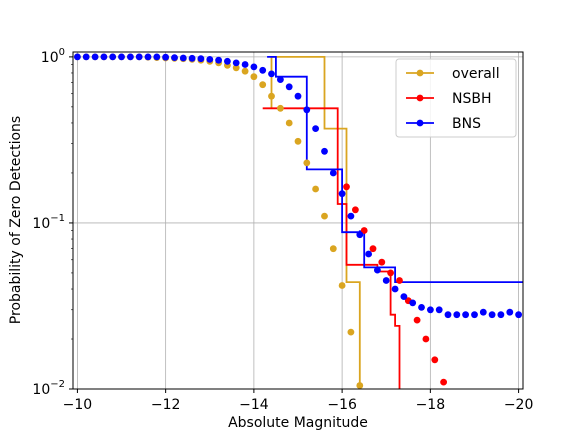 Image resolution: width=581 pixels, height=436 pixels. I want to click on x-tick-label: −18, so click(431, 405).